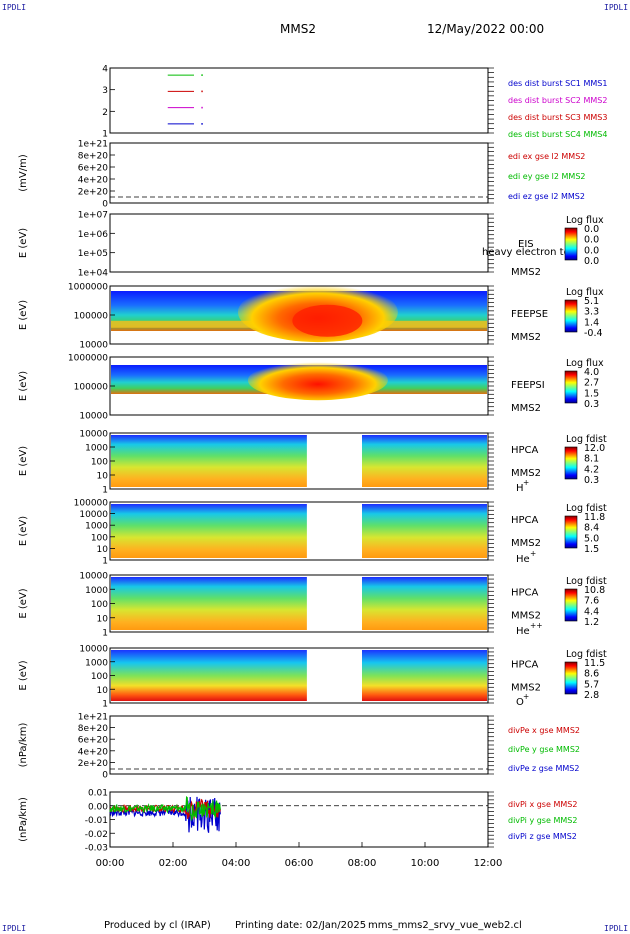 The width and height of the screenshot is (630, 934). Describe the element at coordinates (529, 314) in the screenshot. I see `instrument-label: FEEPSE` at that location.